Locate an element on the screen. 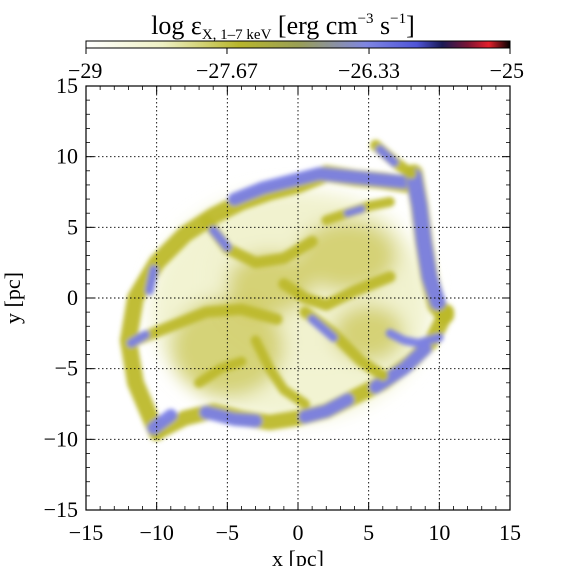  x-tick-label: −10 is located at coordinates (156, 532).